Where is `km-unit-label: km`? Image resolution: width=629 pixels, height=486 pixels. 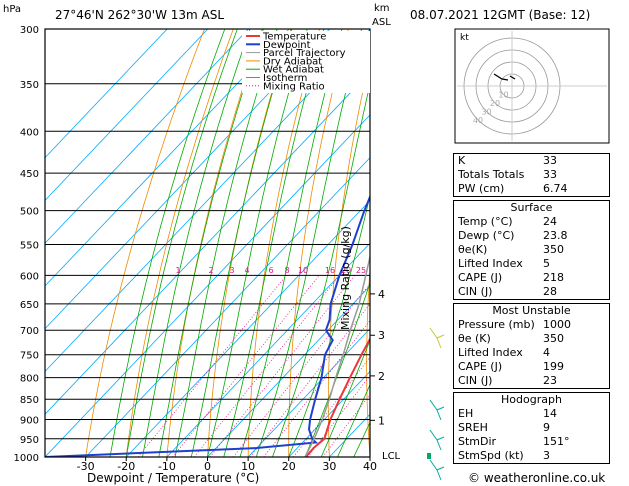
km-unit-label: km is located at coordinates (382, 8).